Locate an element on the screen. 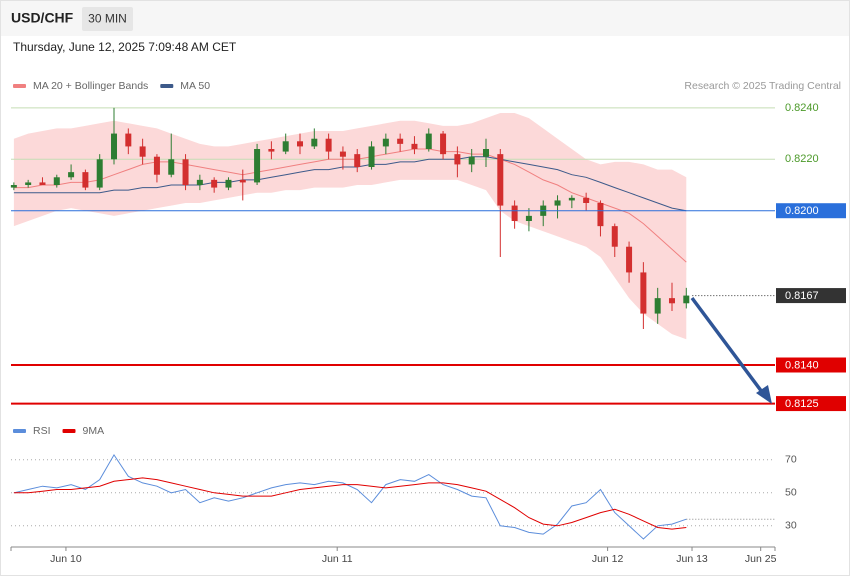 Image resolution: width=850 pixels, height=576 pixels. legend-label: MA 20 + Bollinger Bands is located at coordinates (90, 86).